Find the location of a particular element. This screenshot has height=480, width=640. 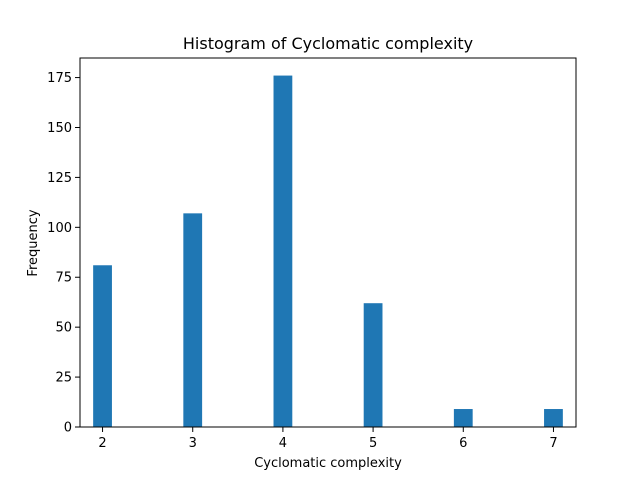

y-tick-label: 25 is located at coordinates (63, 378).